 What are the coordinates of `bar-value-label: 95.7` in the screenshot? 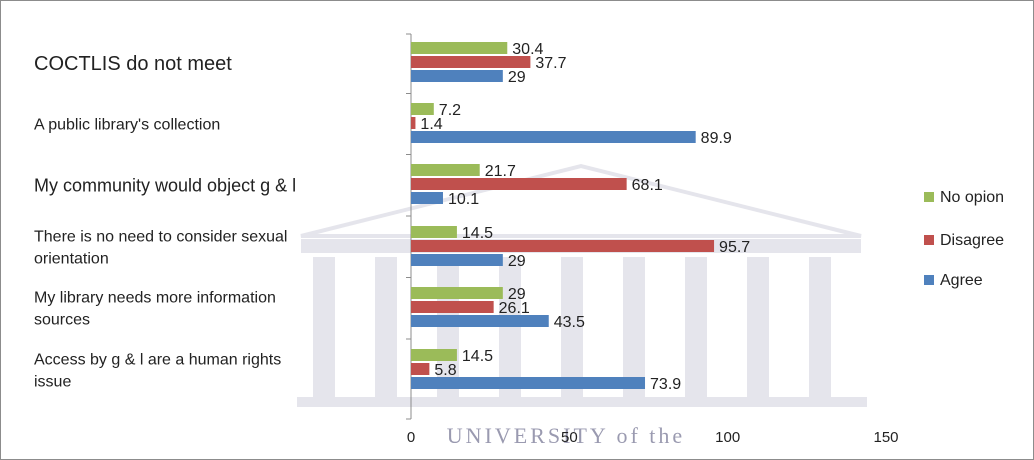 It's located at (734, 247).